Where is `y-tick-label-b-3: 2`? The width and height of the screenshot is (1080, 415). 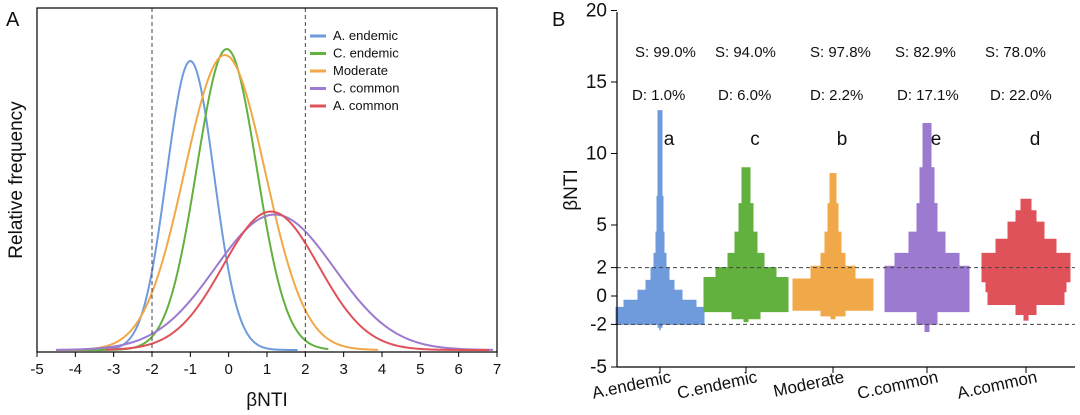 y-tick-label-b-3: 2 is located at coordinates (601, 268).